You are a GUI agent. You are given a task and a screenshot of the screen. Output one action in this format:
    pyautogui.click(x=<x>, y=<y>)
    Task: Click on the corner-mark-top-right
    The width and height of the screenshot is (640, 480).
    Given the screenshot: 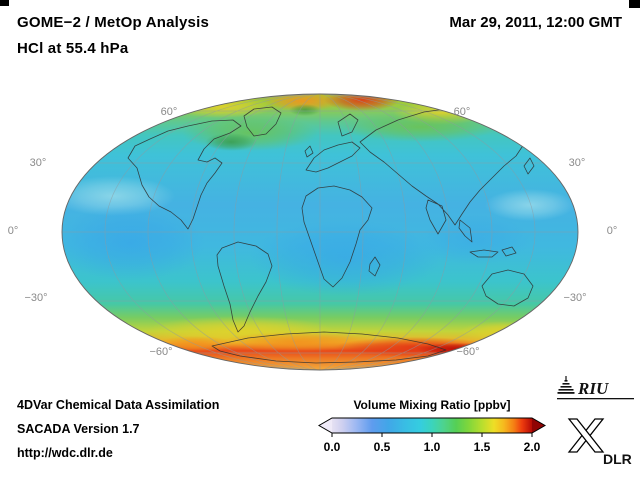 What is the action you would take?
    pyautogui.click(x=634, y=4)
    